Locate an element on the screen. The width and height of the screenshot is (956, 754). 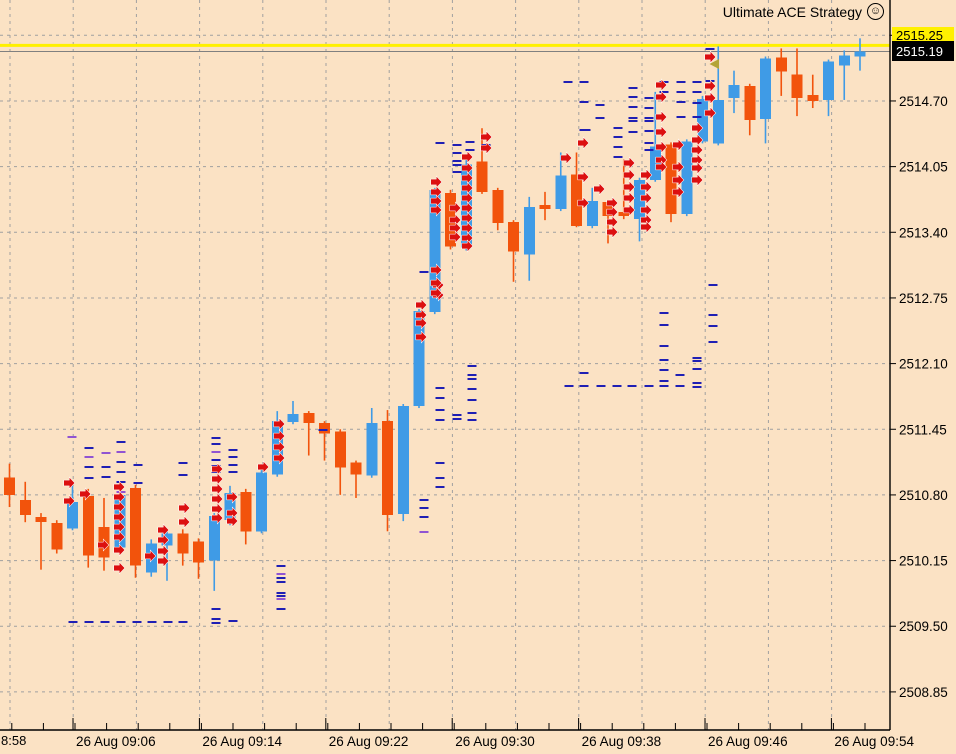
chart-title: Ultimate ACE Strategy ☺ is located at coordinates (803, 11).